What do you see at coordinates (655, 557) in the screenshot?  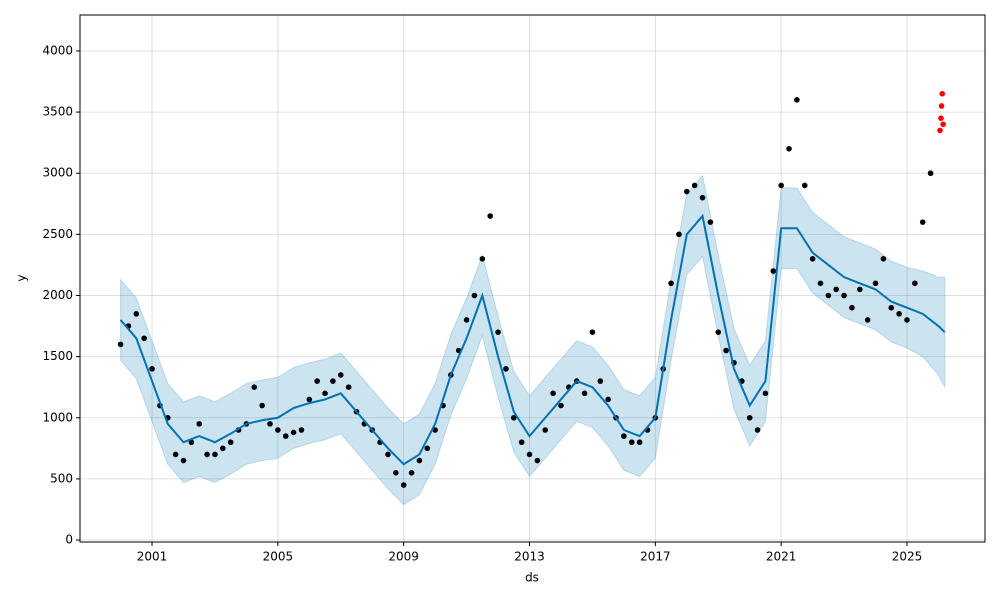 I see `x-tick-label: 2017` at bounding box center [655, 557].